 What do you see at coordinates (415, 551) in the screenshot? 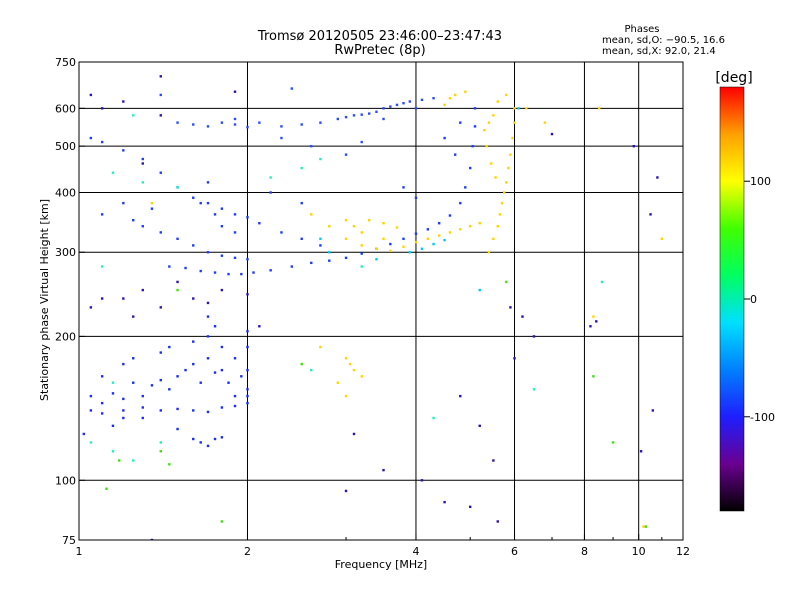
I see `x-tick-label: 4` at bounding box center [415, 551].